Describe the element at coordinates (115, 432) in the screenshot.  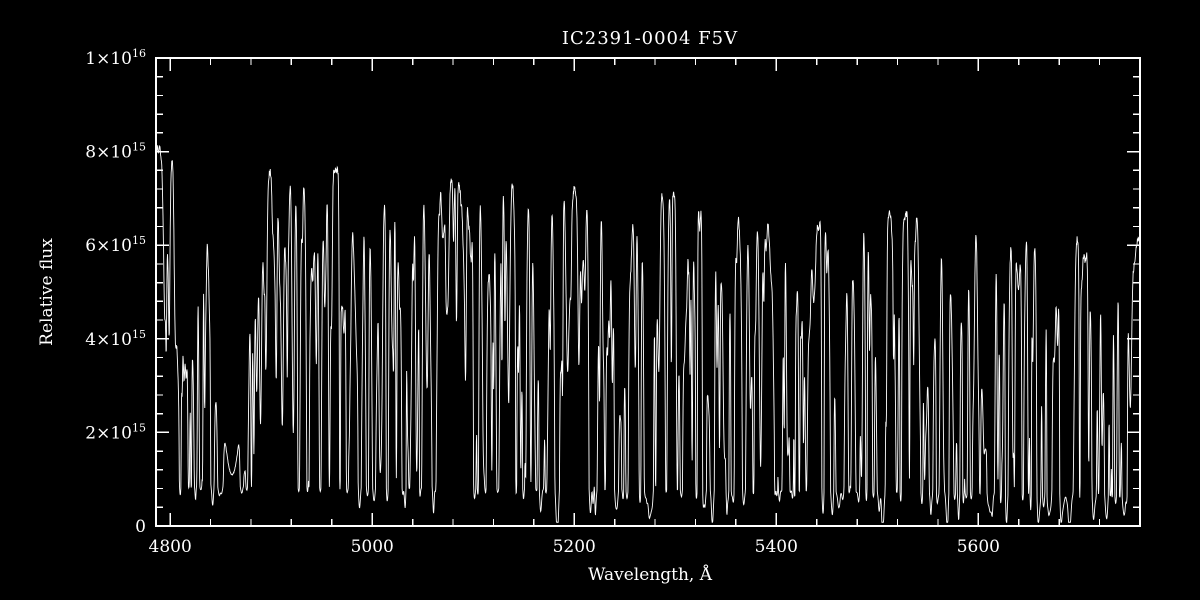
I see `y-tick-label: 2×10¹⁵` at that location.